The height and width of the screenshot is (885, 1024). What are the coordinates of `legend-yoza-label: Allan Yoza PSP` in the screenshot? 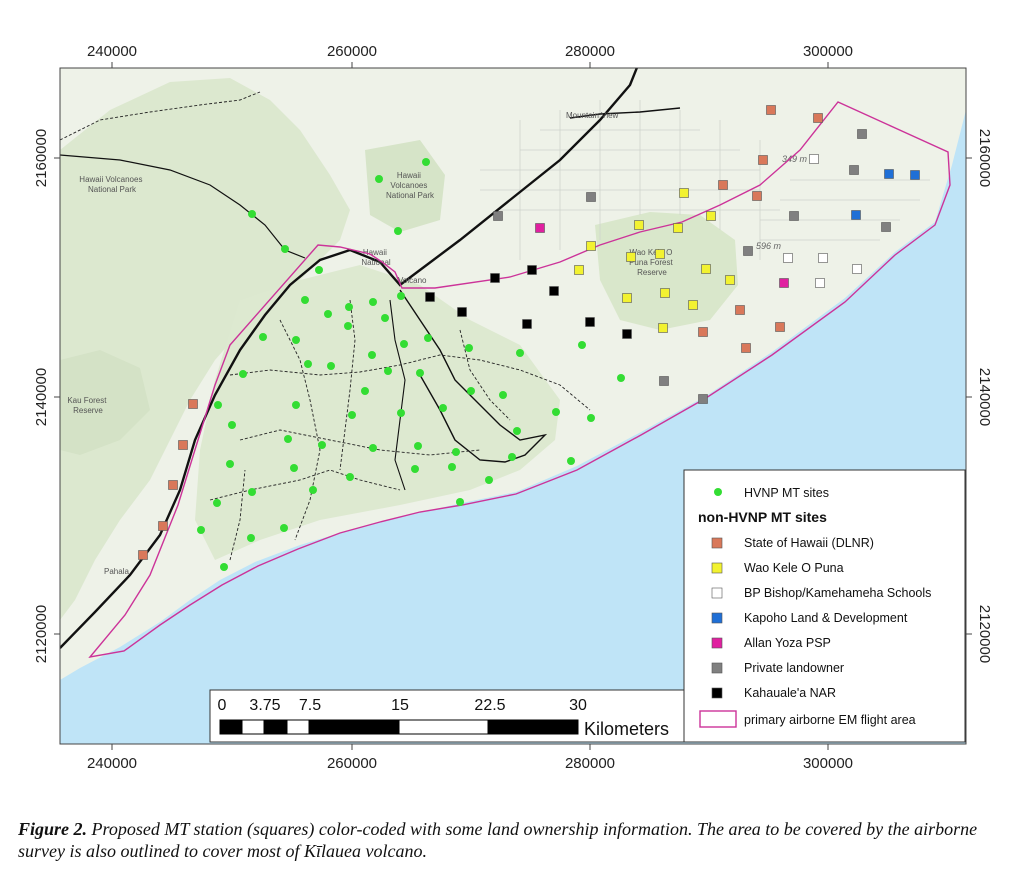 It's located at (787, 643).